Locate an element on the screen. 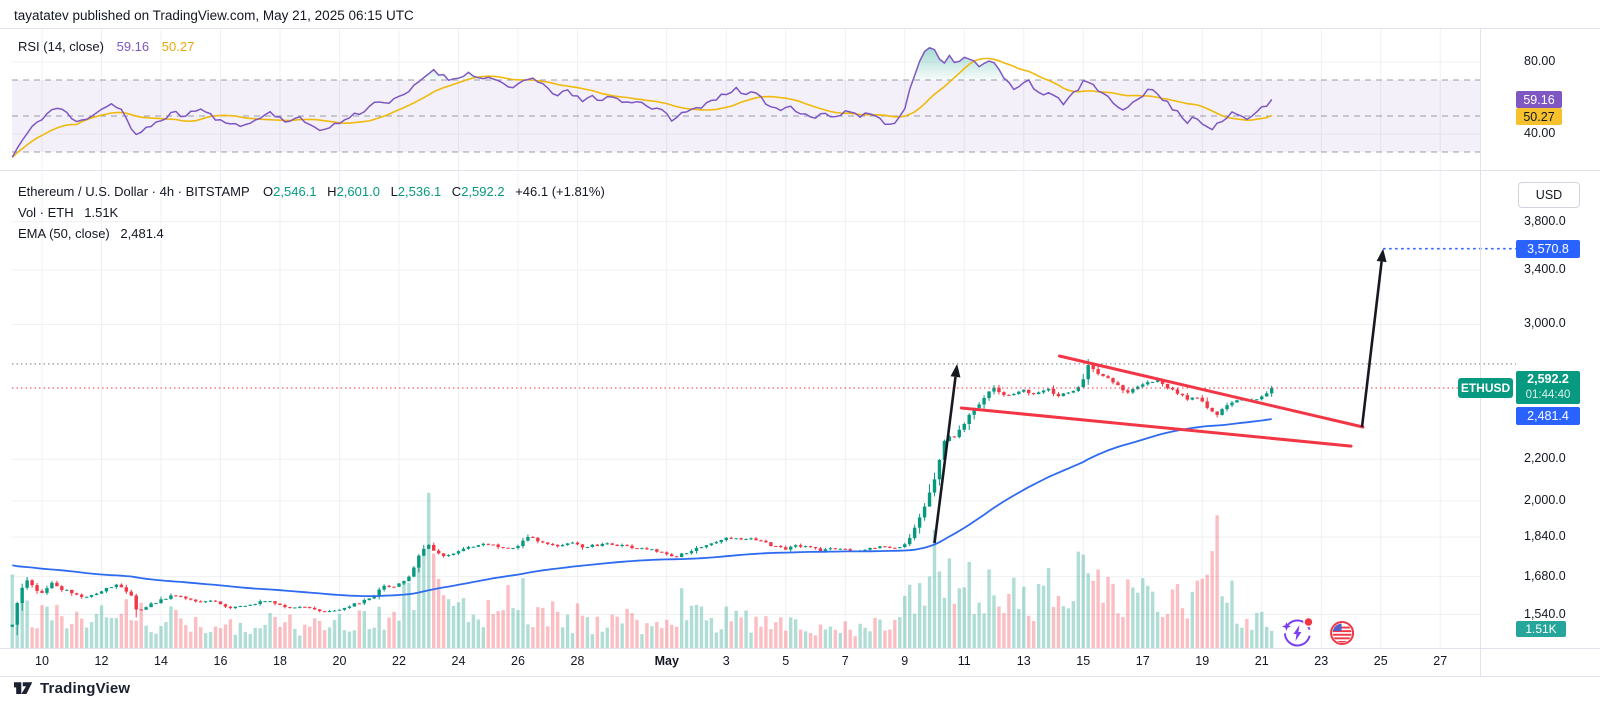 The height and width of the screenshot is (718, 1600). symbol-ticker-badge: ETHUSD is located at coordinates (1485, 388).